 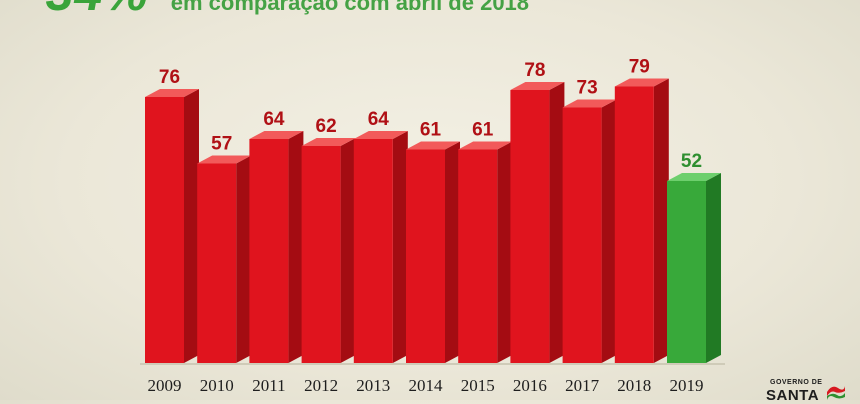 I want to click on government-logo: GOVERNO DE SANTA, so click(x=806, y=391).